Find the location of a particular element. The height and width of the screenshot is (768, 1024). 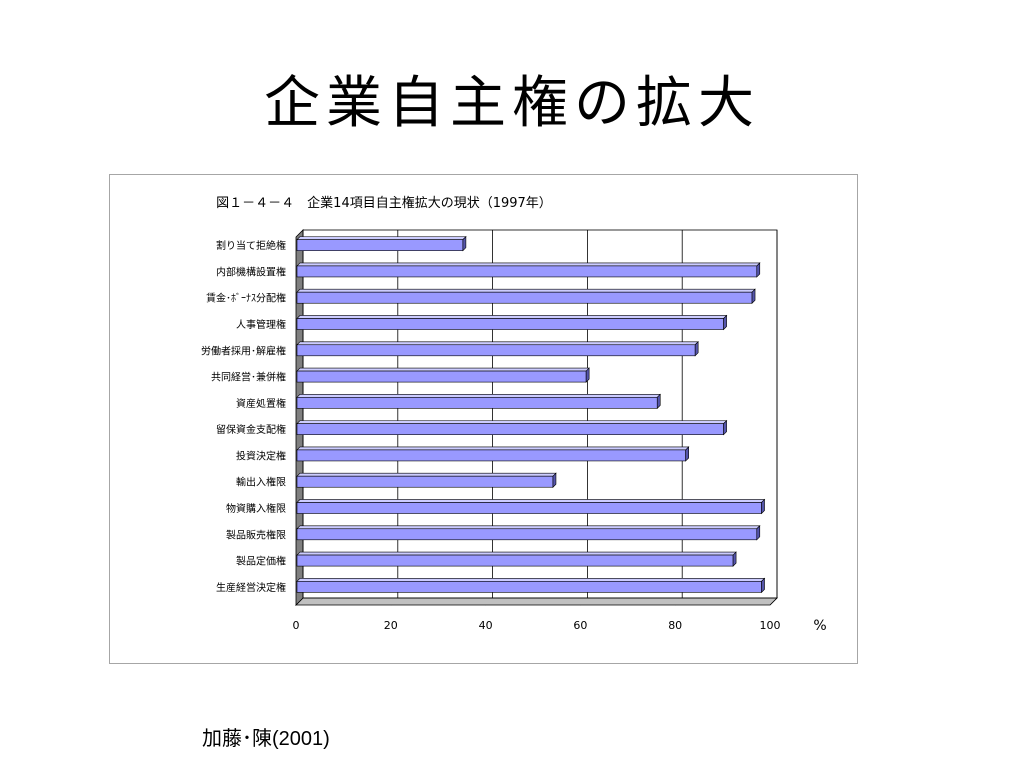

category-label: 生産経営決定権 is located at coordinates (251, 587).